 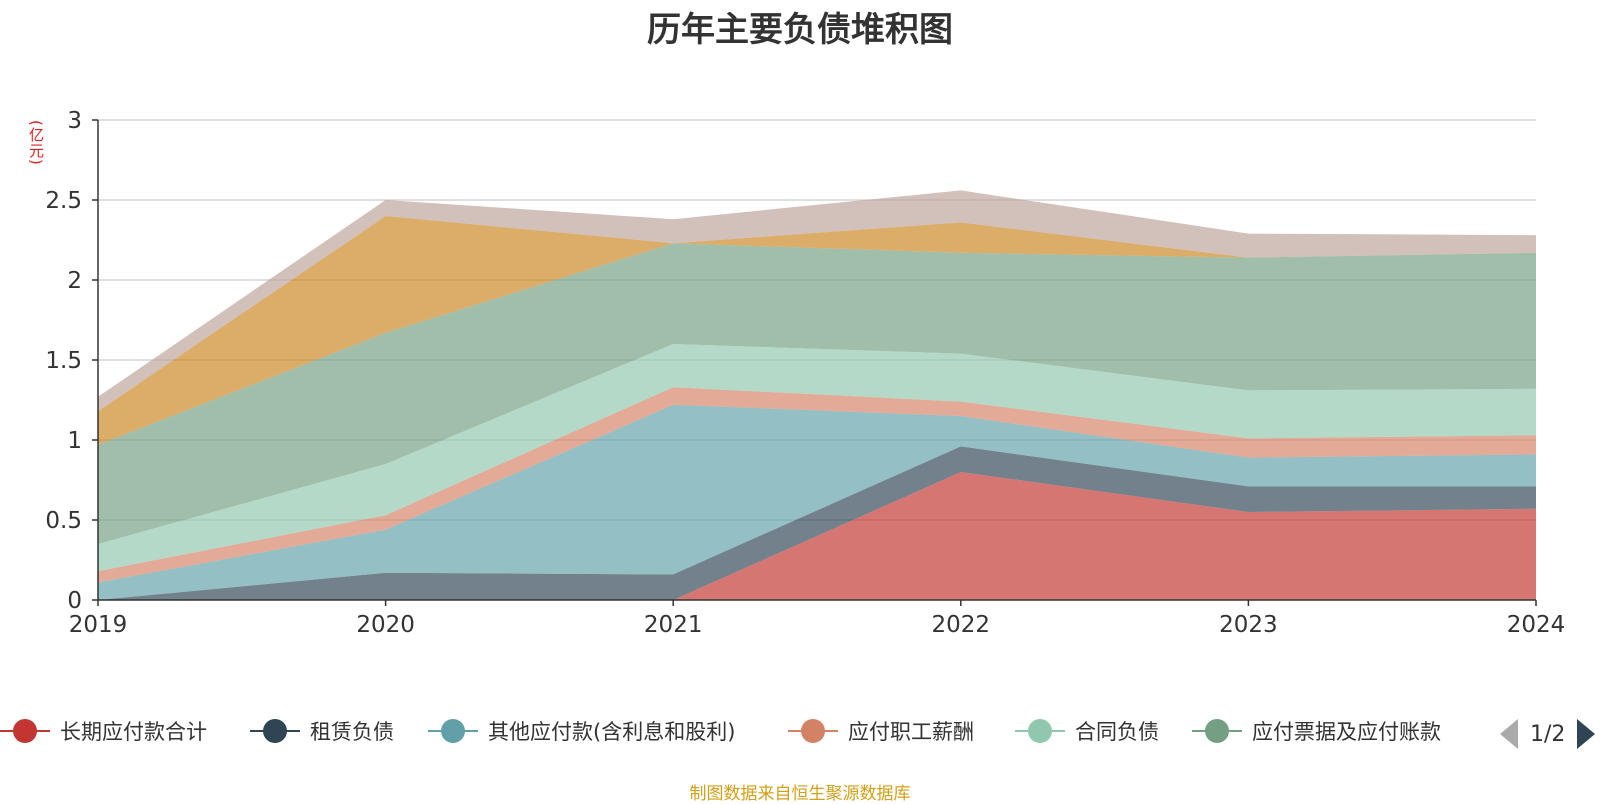 What do you see at coordinates (612, 732) in the screenshot?
I see `legend-item-label: 其他应付款(含利息和股利)` at bounding box center [612, 732].